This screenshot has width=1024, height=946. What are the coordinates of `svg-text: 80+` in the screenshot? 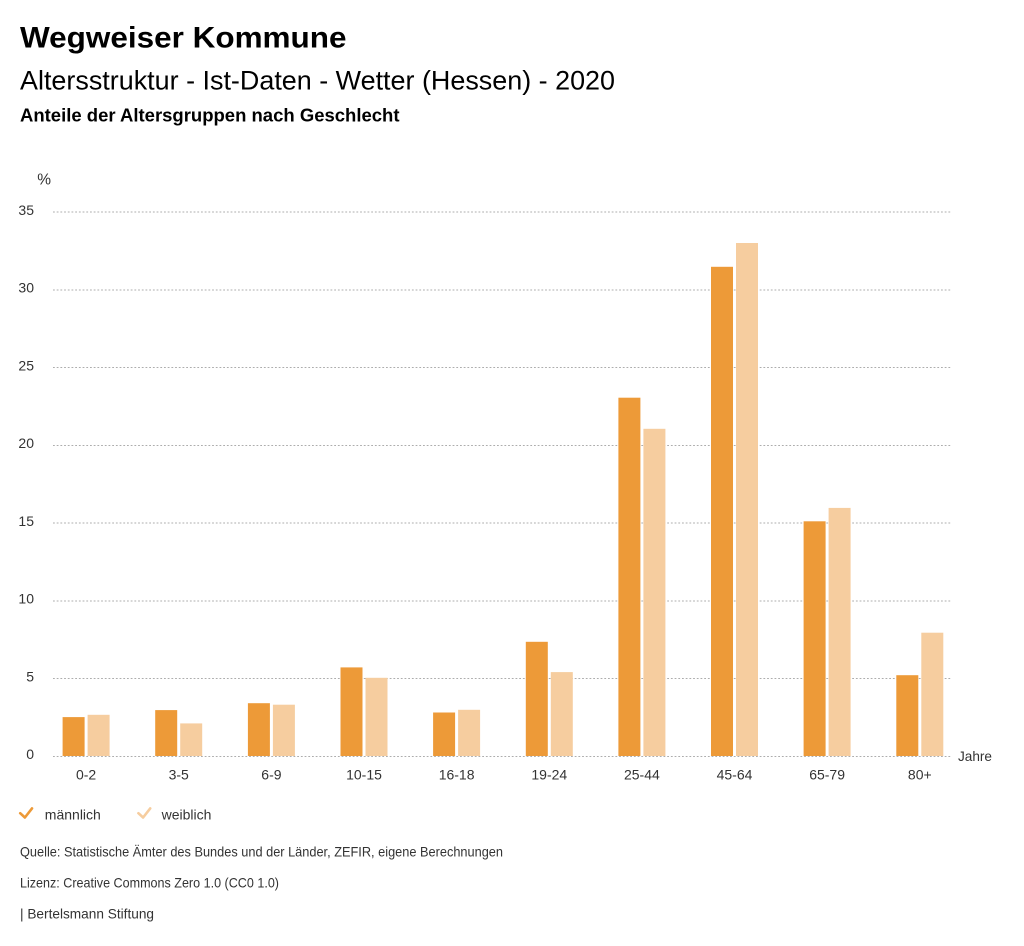 It's located at (920, 774).